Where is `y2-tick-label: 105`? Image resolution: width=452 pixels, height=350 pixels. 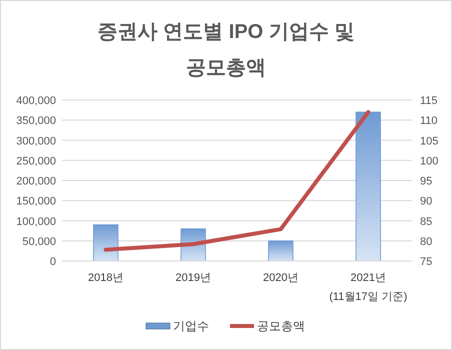
y2-tick-label: 105 is located at coordinates (429, 141).